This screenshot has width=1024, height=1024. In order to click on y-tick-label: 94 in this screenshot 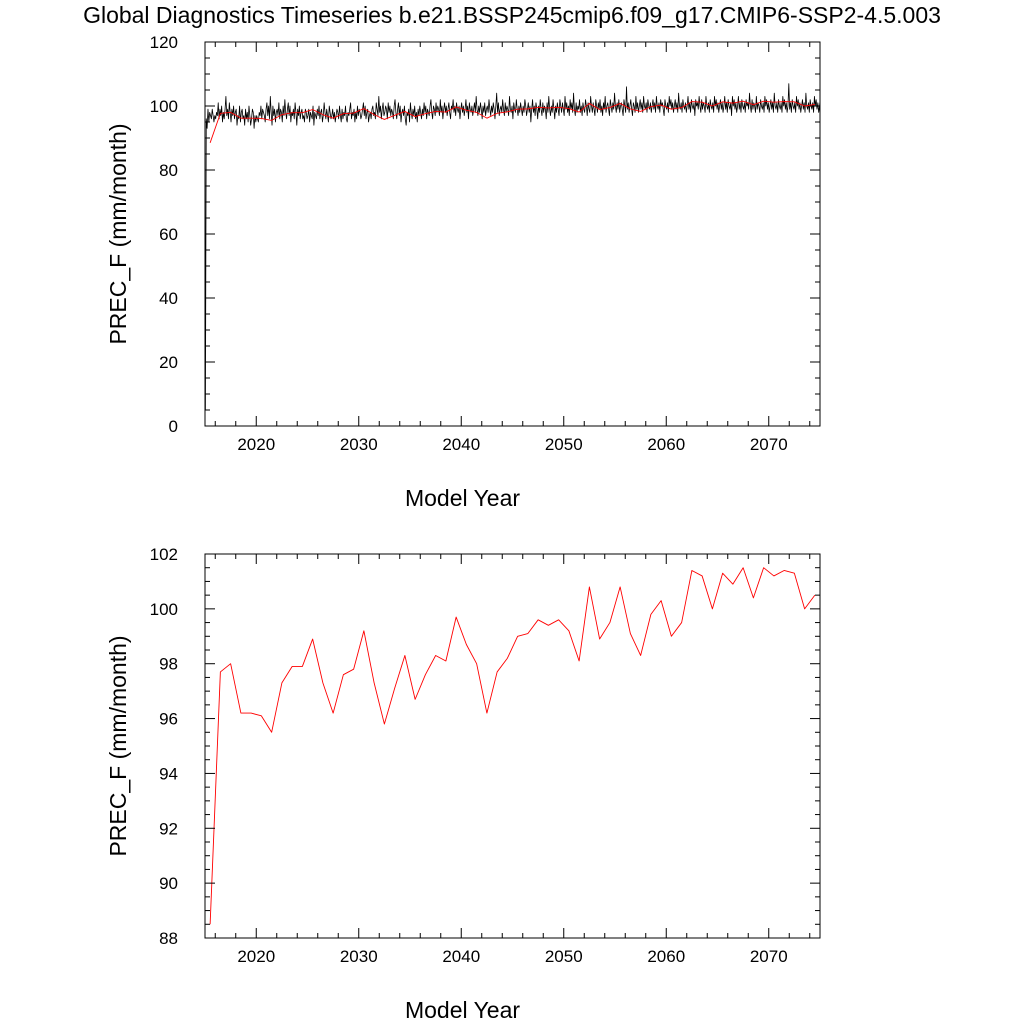, I will do `click(168, 773)`.